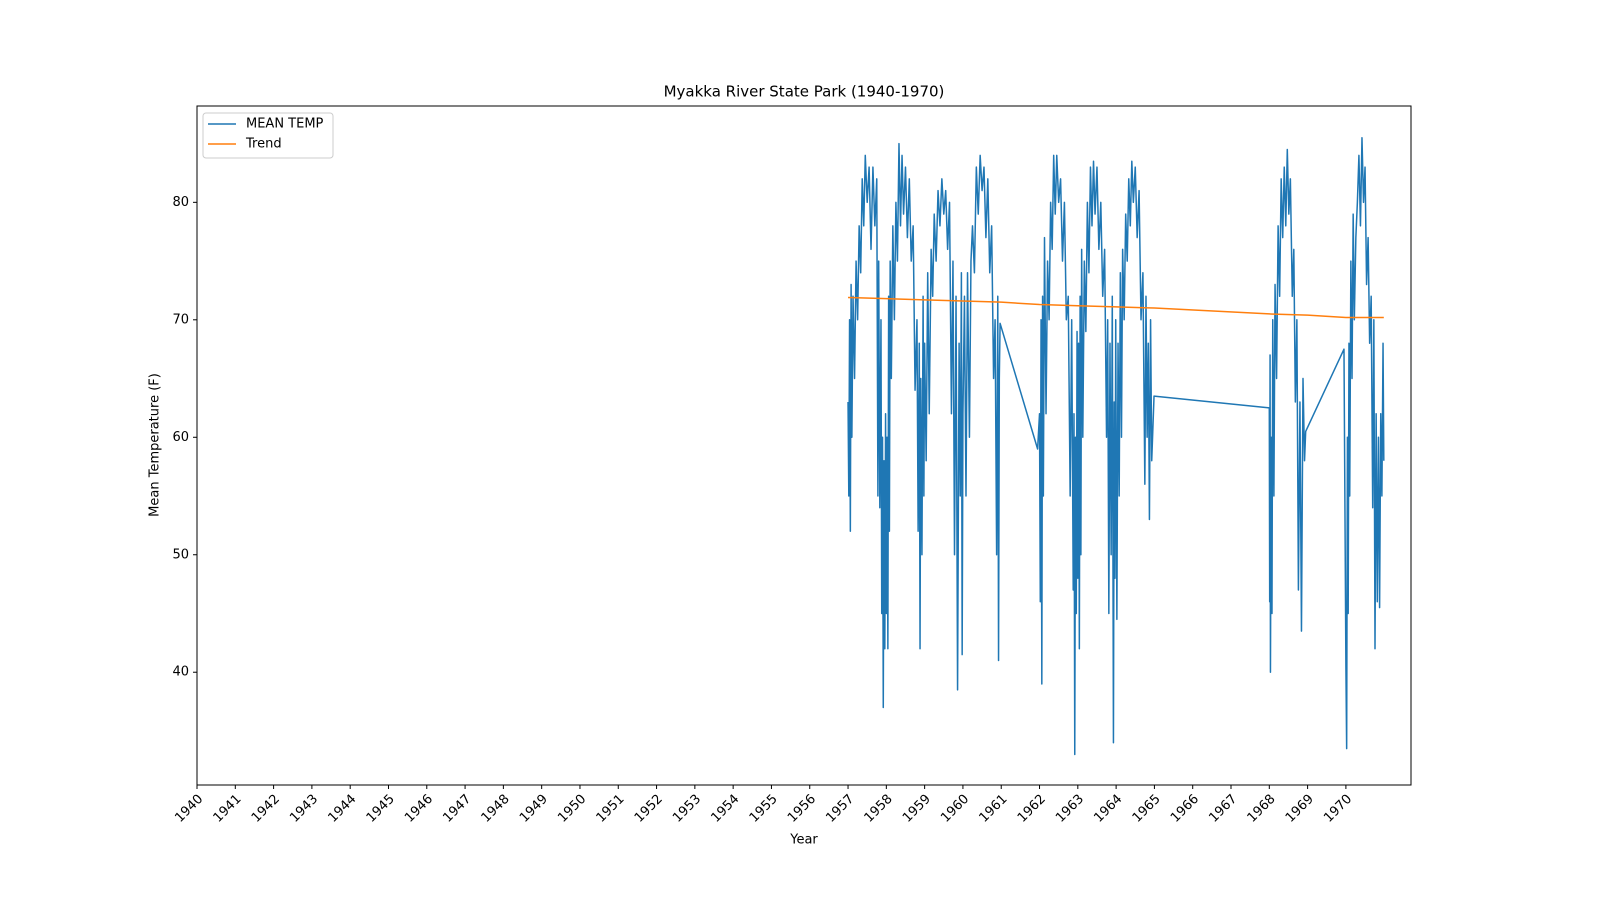  I want to click on x-tick-label: 1956, so click(802, 809).